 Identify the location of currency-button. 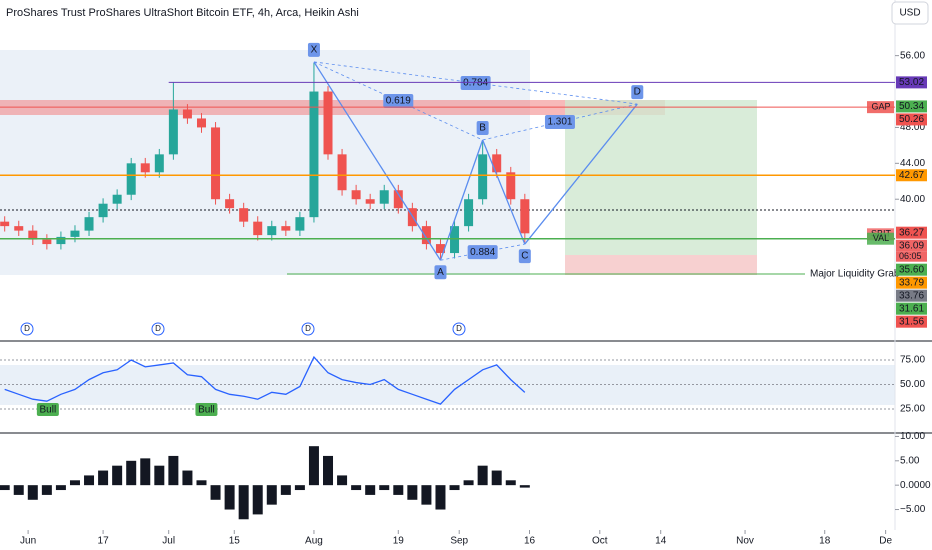
(910, 13).